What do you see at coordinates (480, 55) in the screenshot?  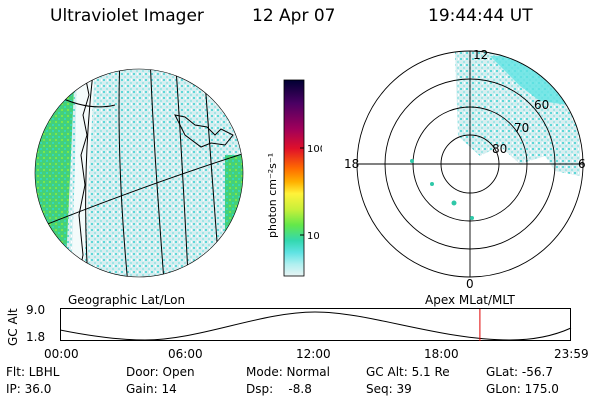 I see `mlt-label-12: 12` at bounding box center [480, 55].